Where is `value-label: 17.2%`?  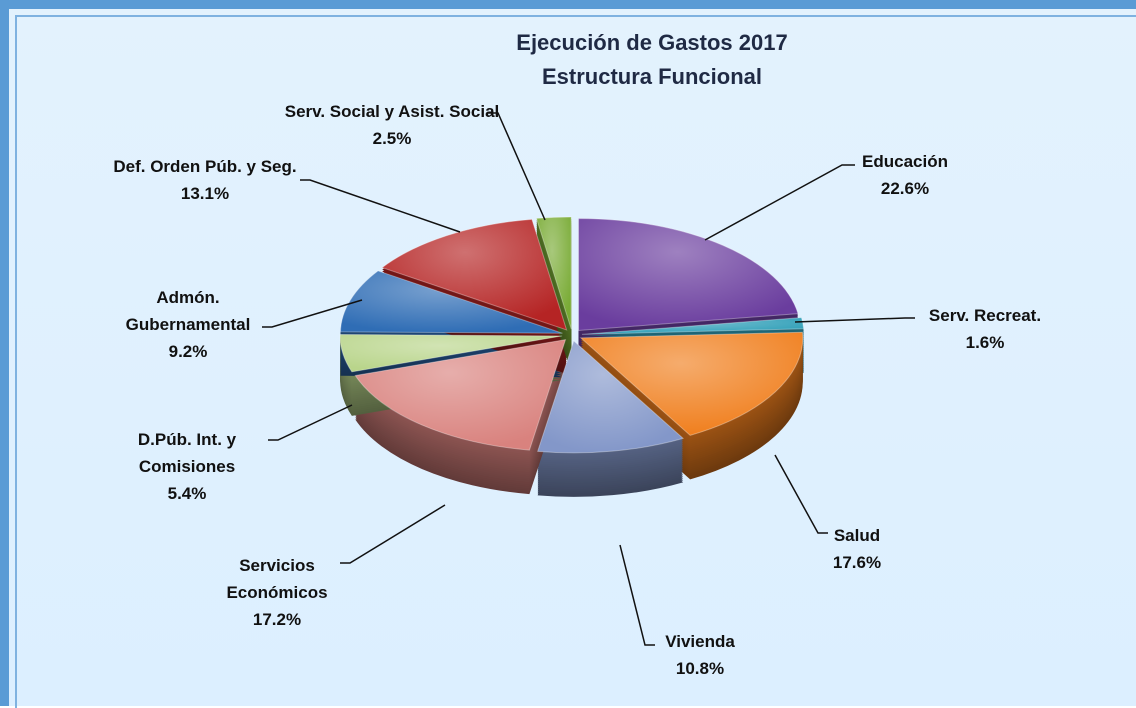
value-label: 17.2% is located at coordinates (277, 619).